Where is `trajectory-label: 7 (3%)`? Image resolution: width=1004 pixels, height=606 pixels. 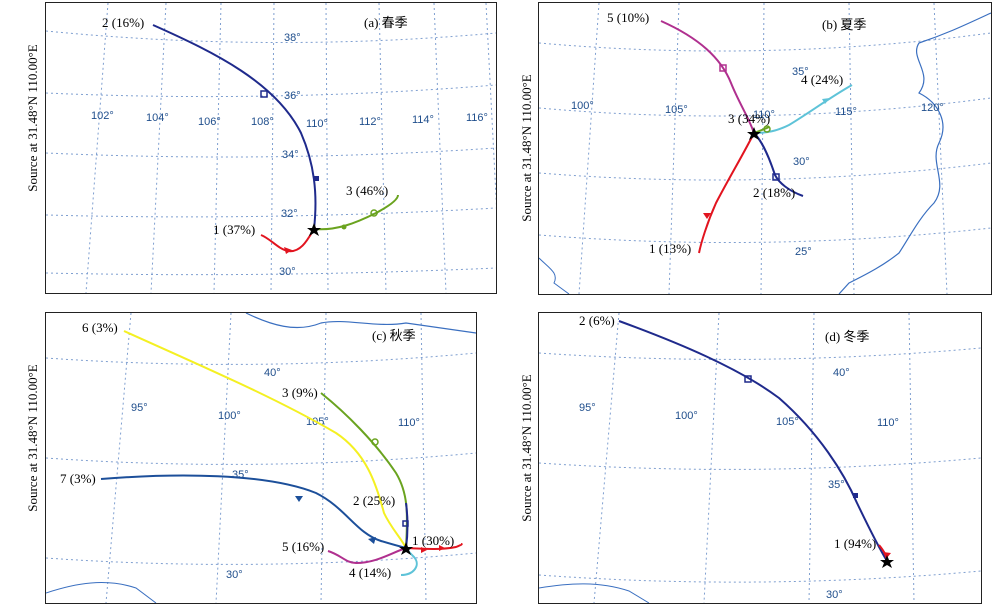 trajectory-label: 7 (3%) is located at coordinates (78, 478).